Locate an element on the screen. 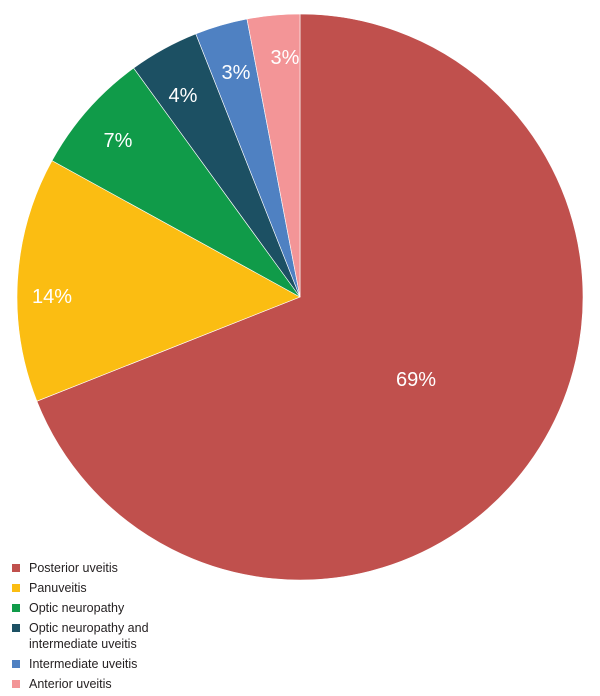 Image resolution: width=600 pixels, height=696 pixels. legend-item-panuveitis: Panuveitis is located at coordinates (127, 588).